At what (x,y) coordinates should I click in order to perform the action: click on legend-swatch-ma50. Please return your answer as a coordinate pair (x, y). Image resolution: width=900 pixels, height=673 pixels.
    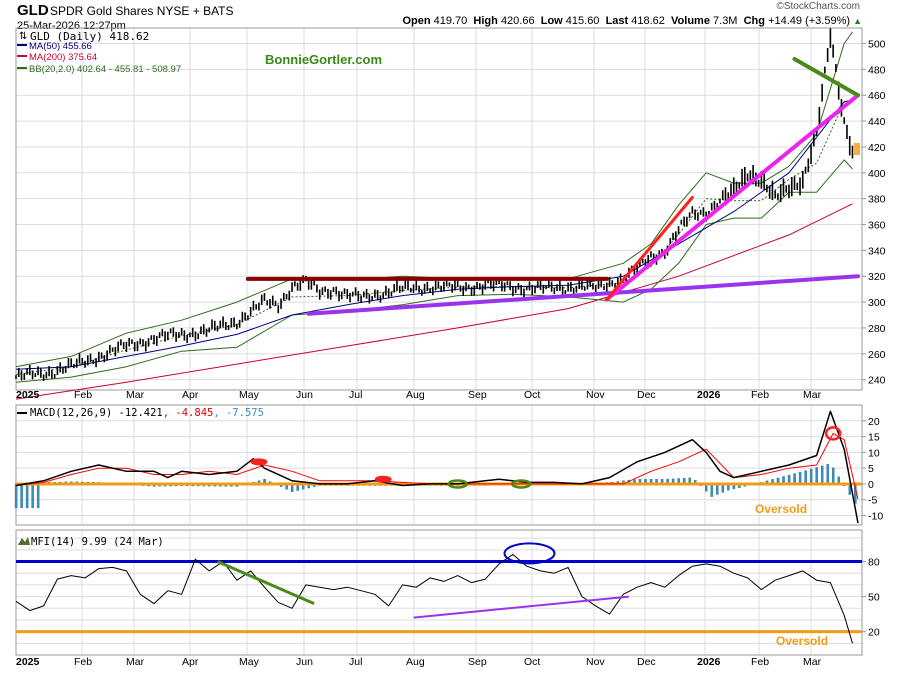
    Looking at the image, I should click on (22, 45).